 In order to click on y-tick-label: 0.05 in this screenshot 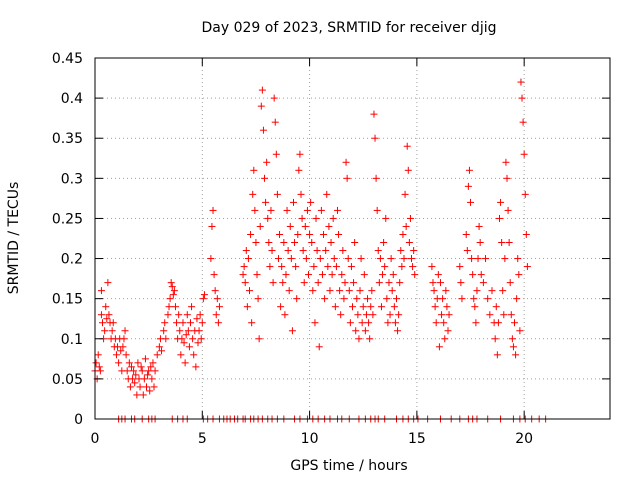, I will do `click(67, 380)`.